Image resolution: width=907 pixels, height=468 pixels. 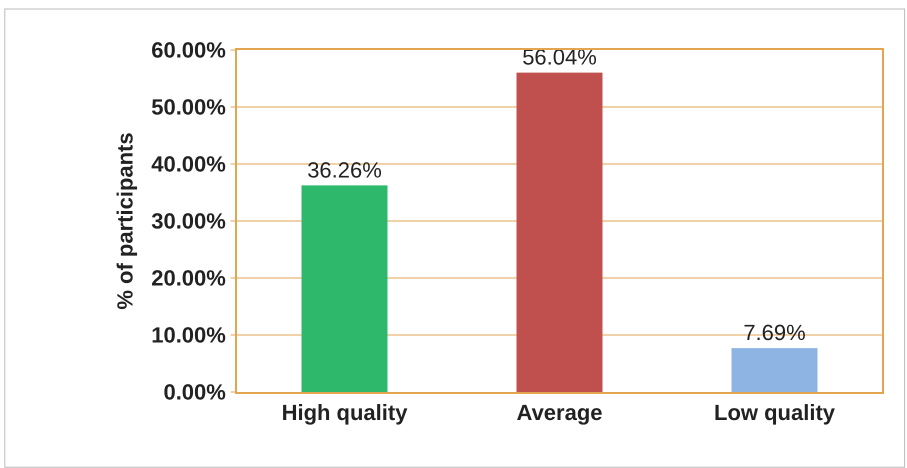 What do you see at coordinates (188, 278) in the screenshot?
I see `y-tick-label: 20.00%` at bounding box center [188, 278].